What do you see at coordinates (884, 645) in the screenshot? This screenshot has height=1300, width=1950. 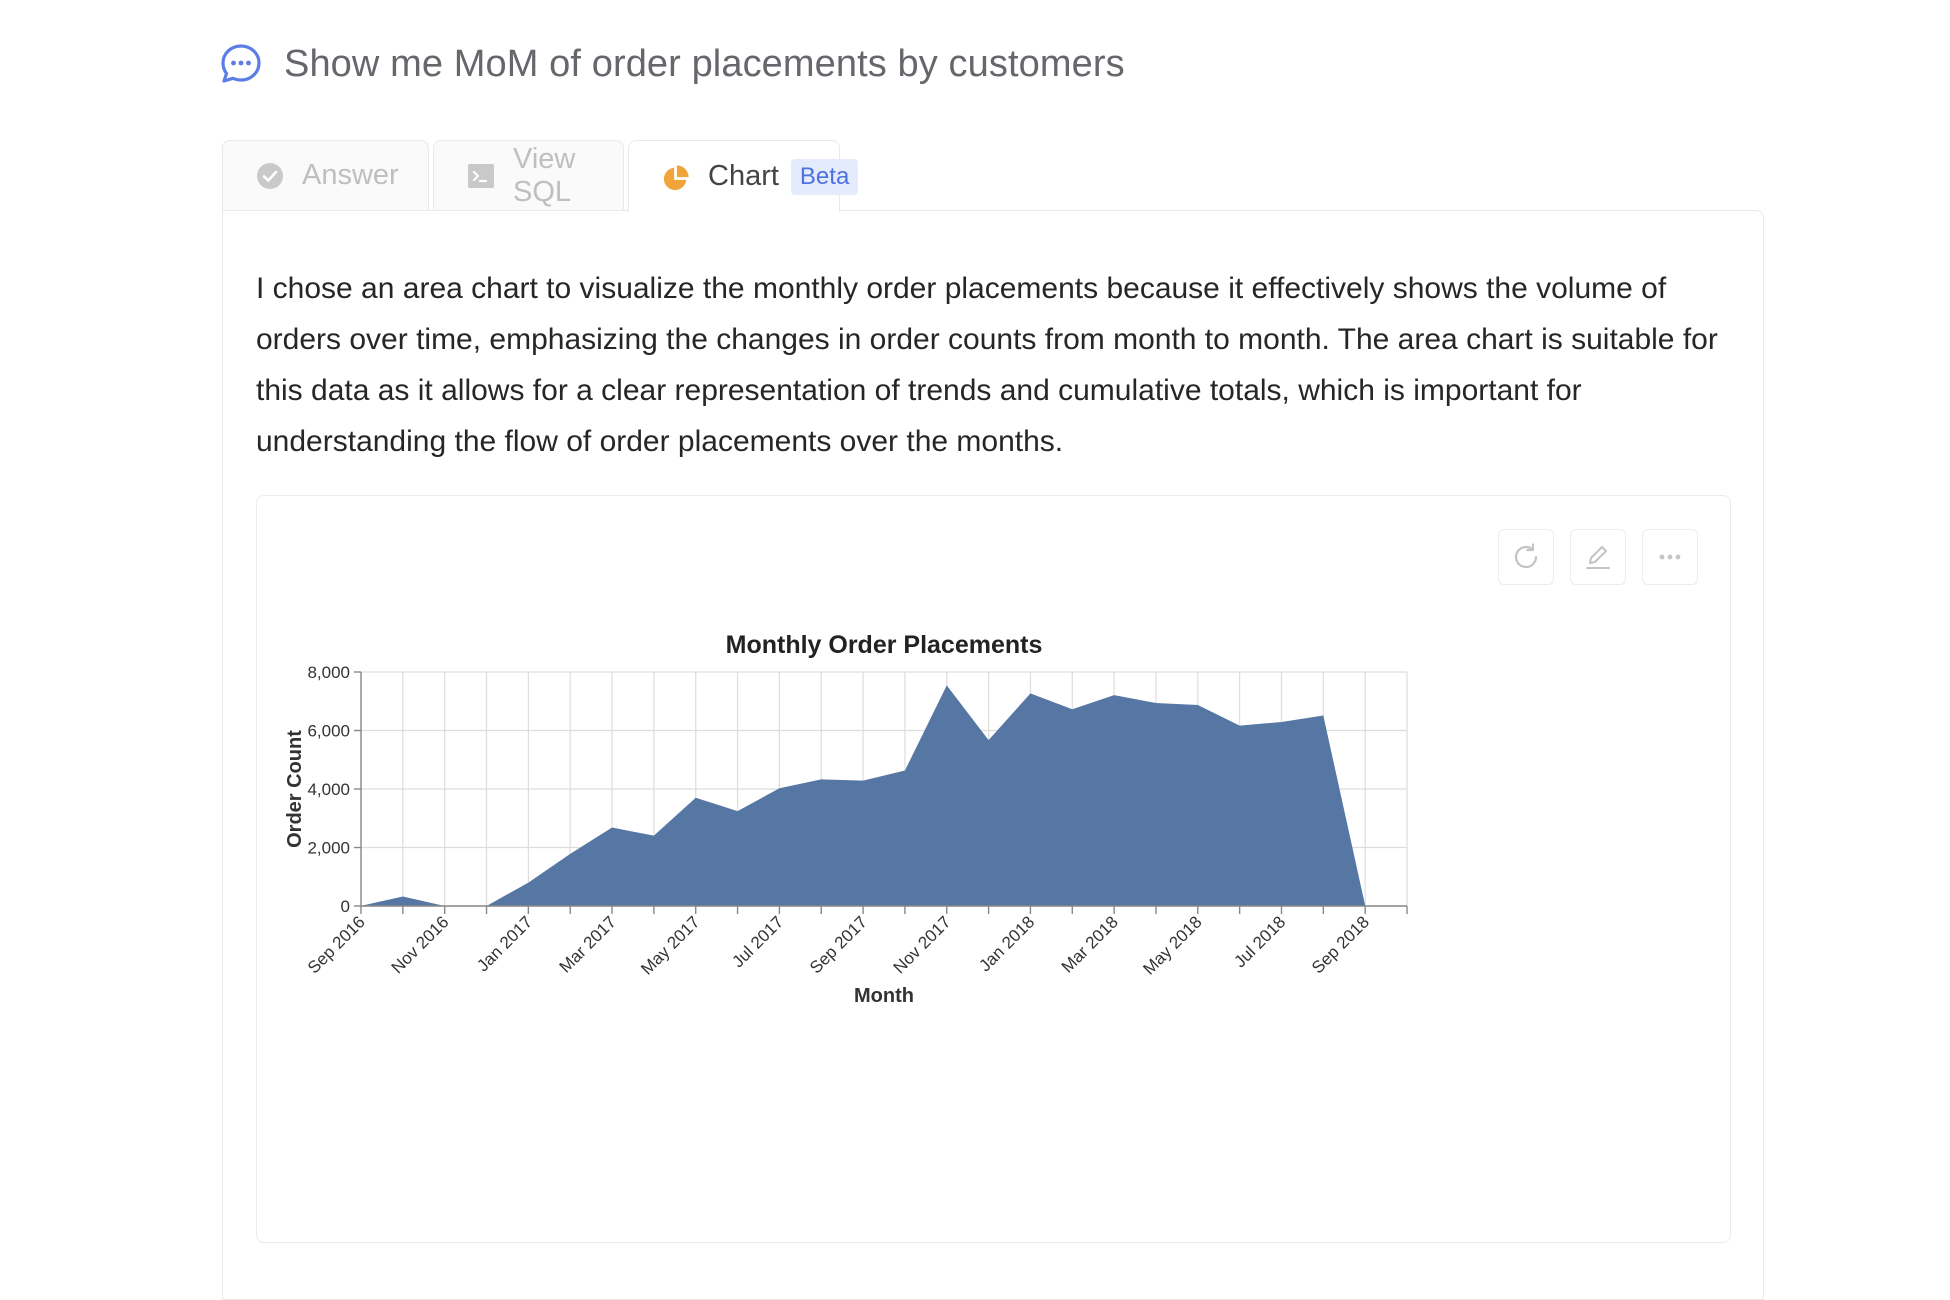 I see `chart-title: Monthly Order Placements` at bounding box center [884, 645].